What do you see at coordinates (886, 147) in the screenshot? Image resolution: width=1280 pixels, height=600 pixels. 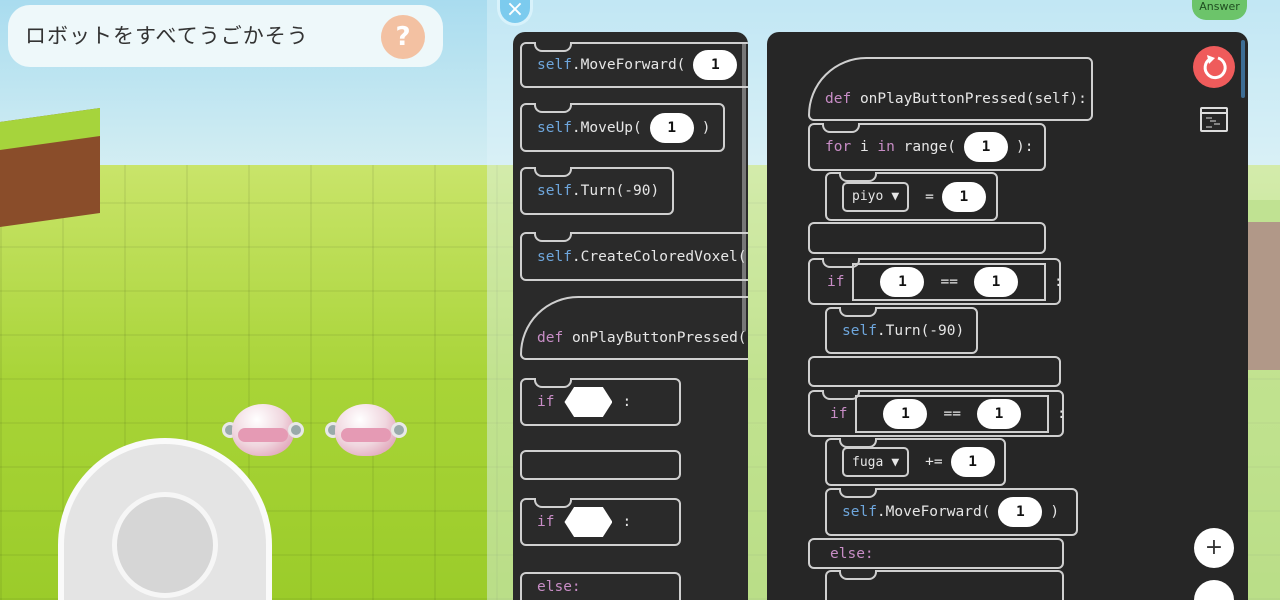 I see `in-keyword: in` at bounding box center [886, 147].